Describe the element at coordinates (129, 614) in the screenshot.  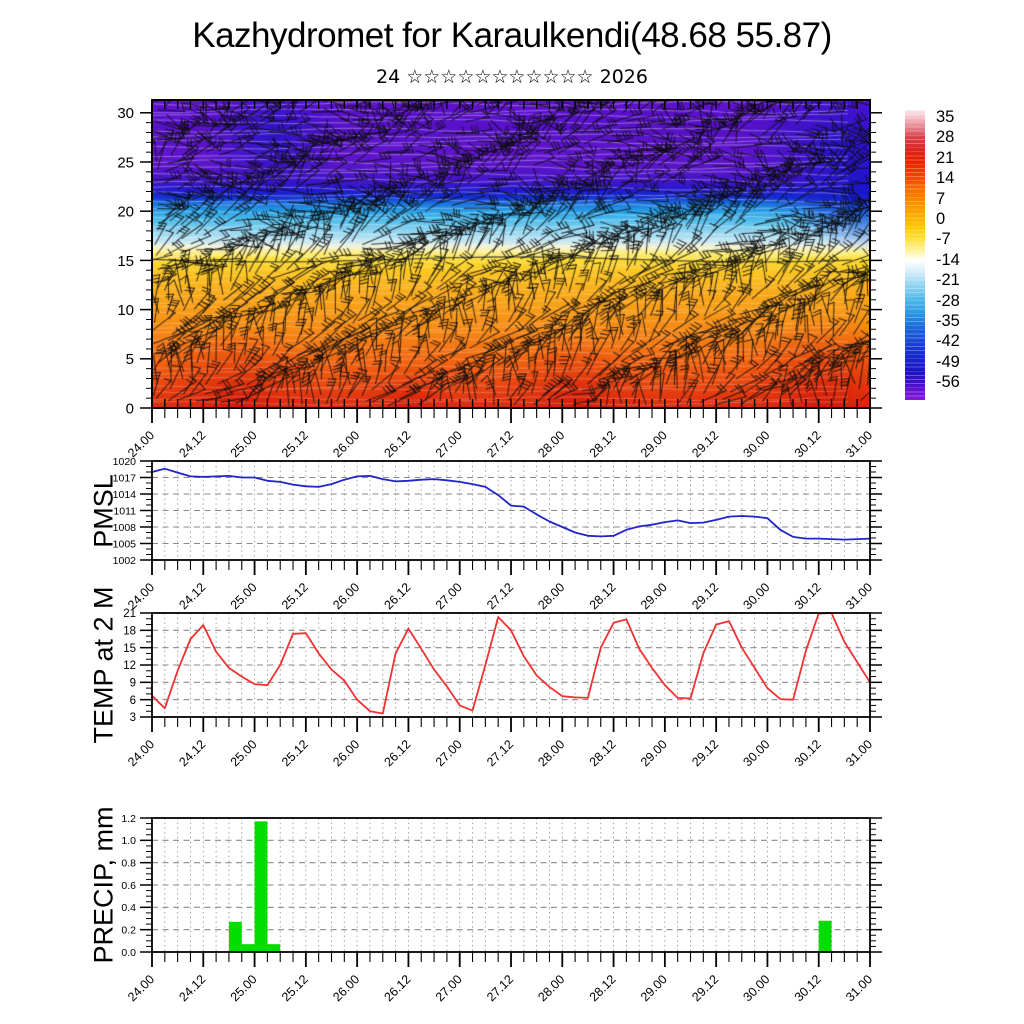
I see `y-tick-label: 21` at that location.